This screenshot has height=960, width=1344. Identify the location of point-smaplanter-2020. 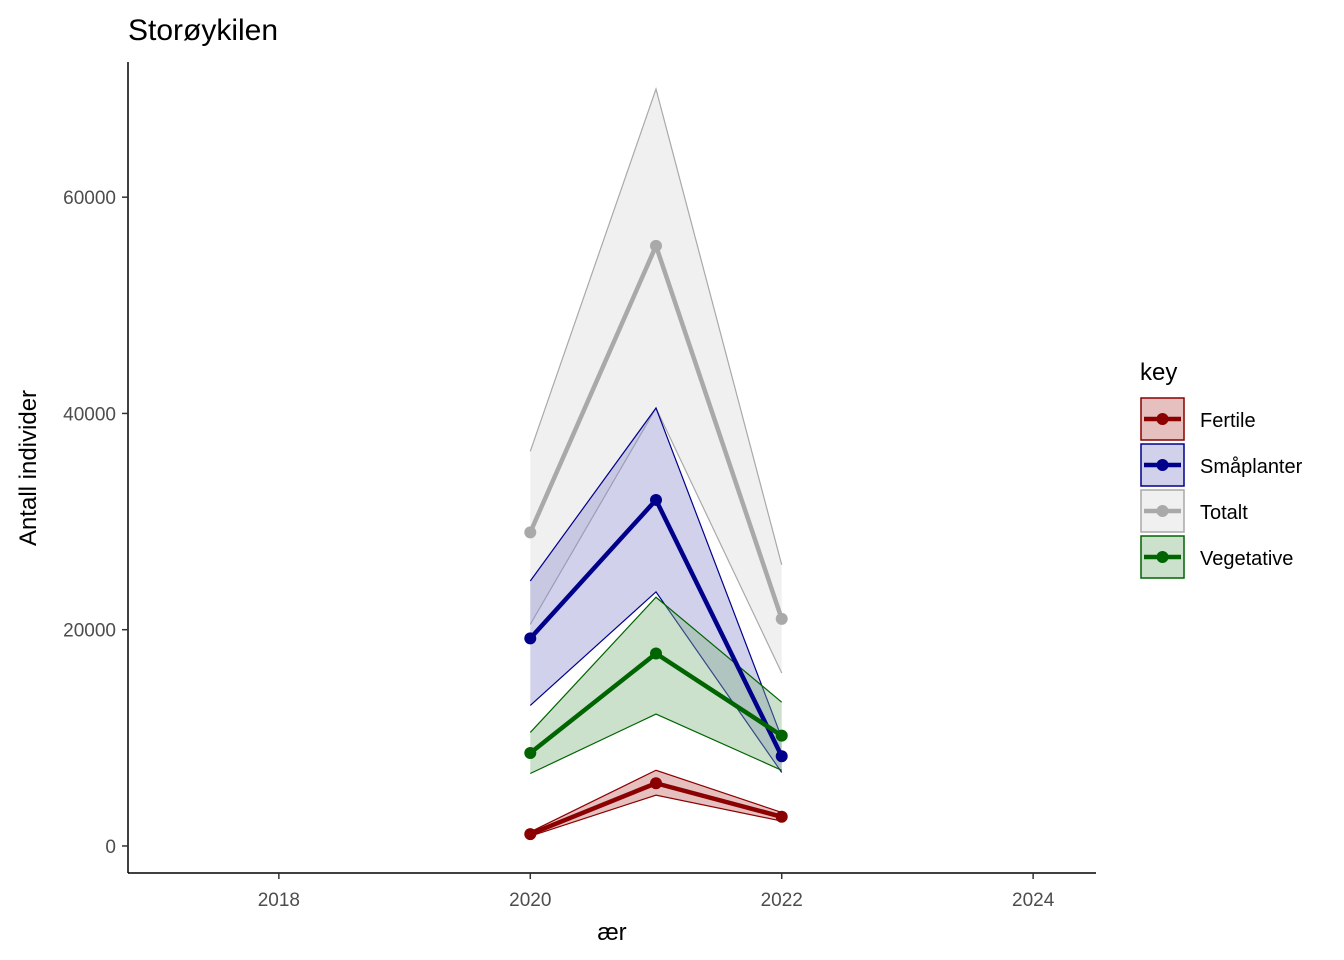
(530, 638).